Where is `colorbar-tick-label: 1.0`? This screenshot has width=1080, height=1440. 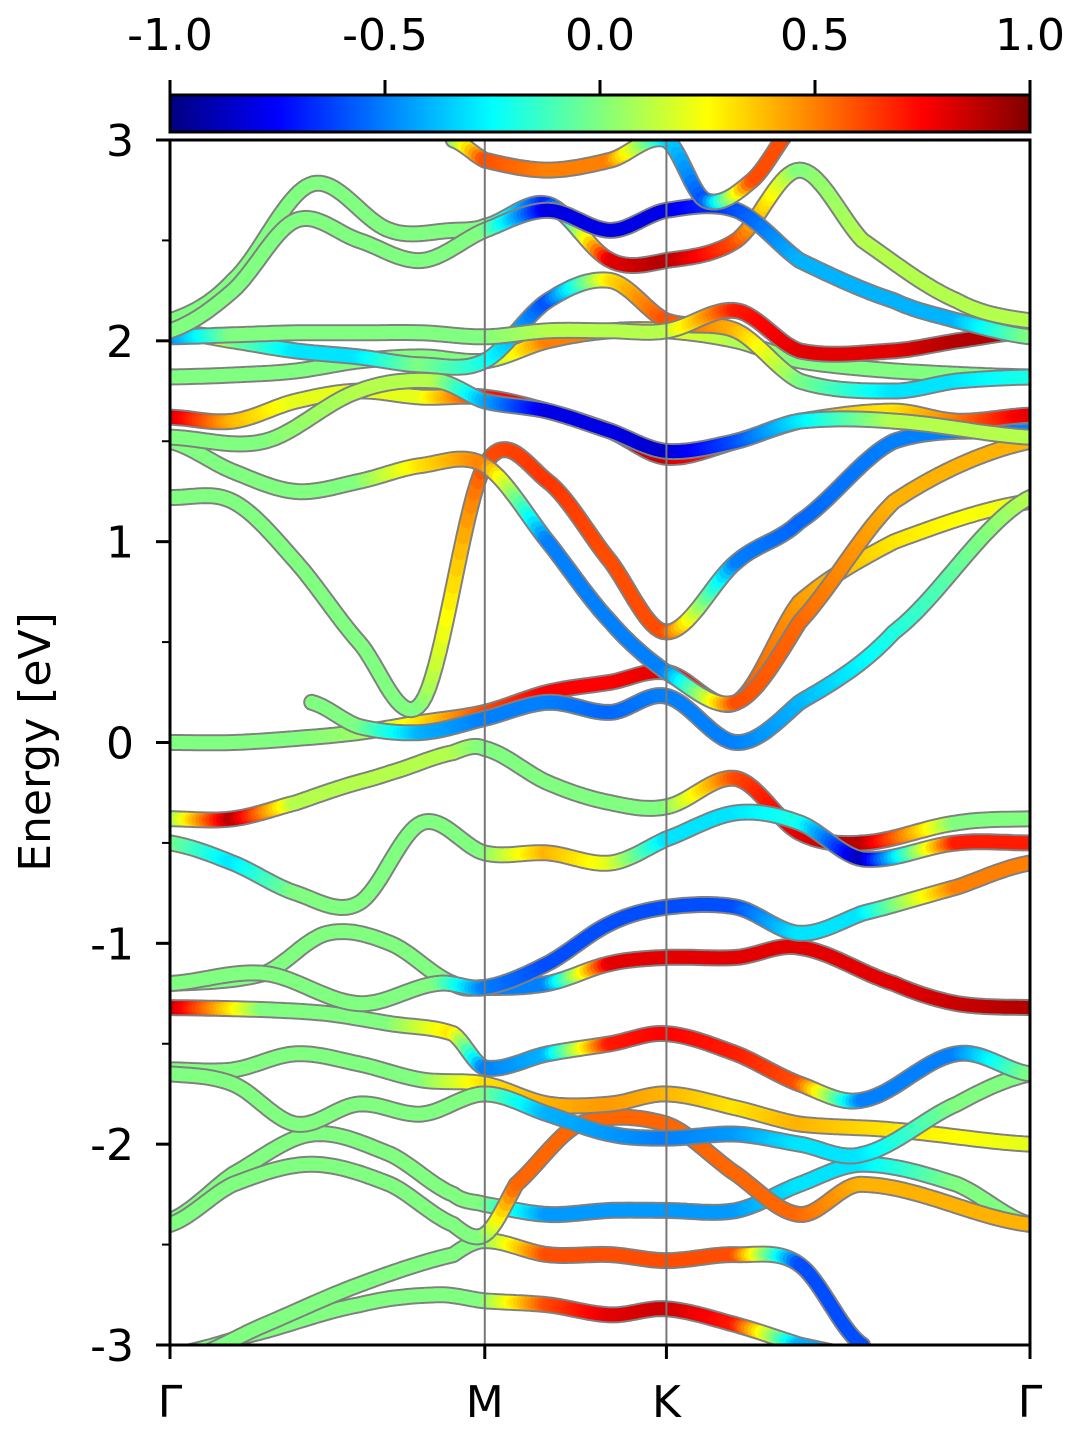 colorbar-tick-label: 1.0 is located at coordinates (1030, 35).